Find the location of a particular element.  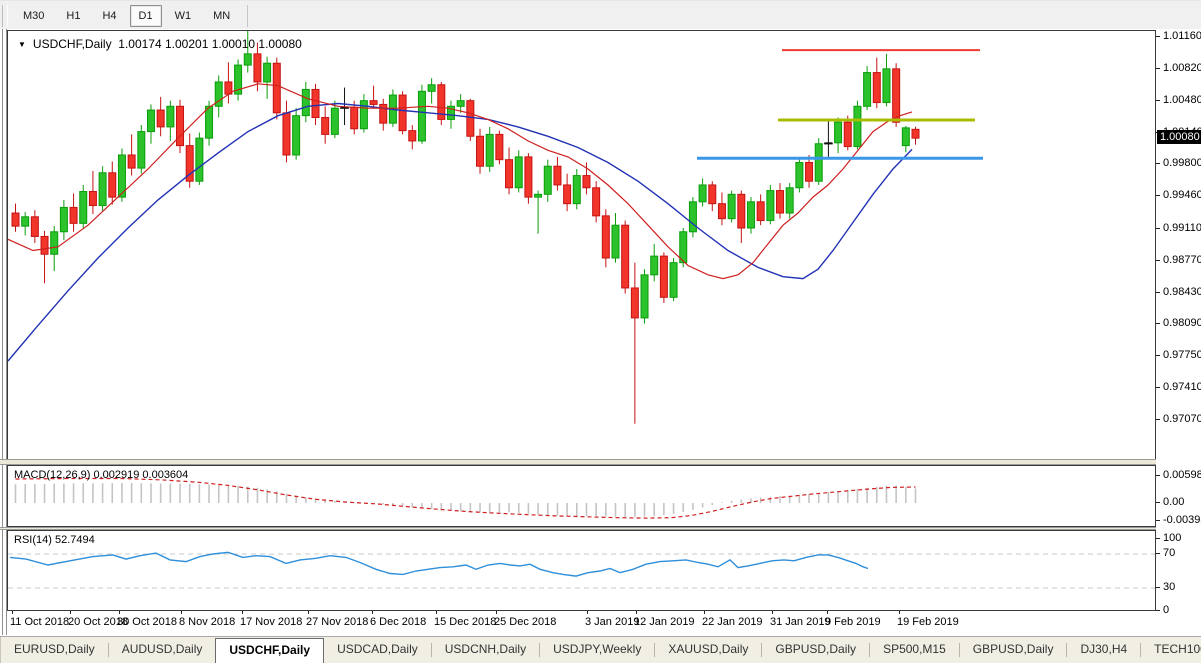

rsi-axis-label: 30 is located at coordinates (1169, 587).